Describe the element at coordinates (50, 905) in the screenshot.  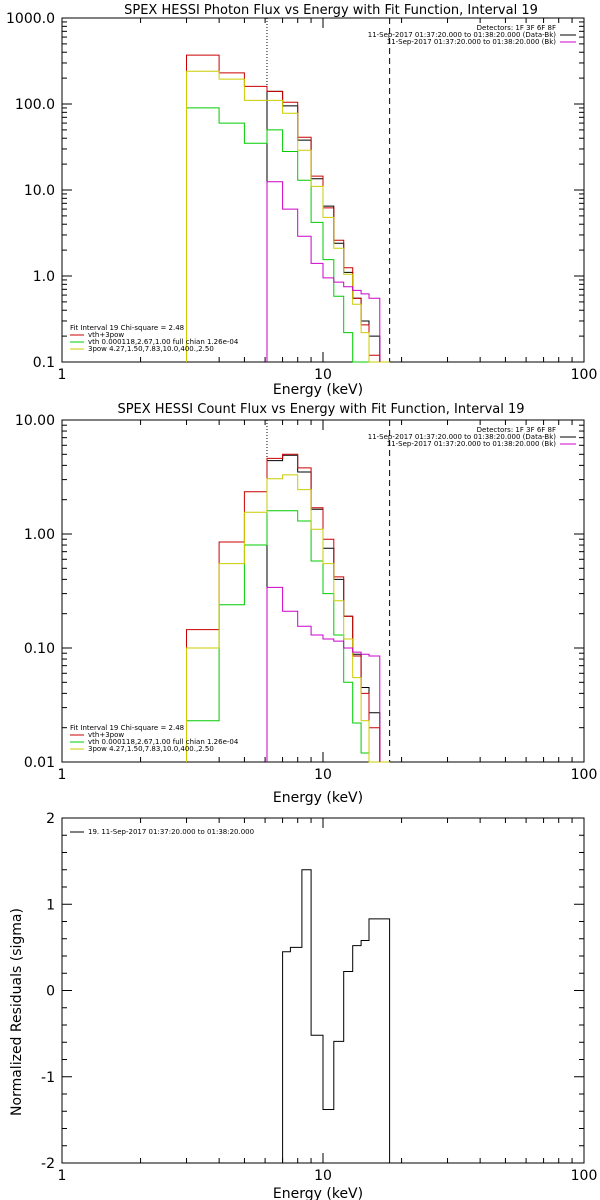
I see `y-tick-label: 1` at that location.